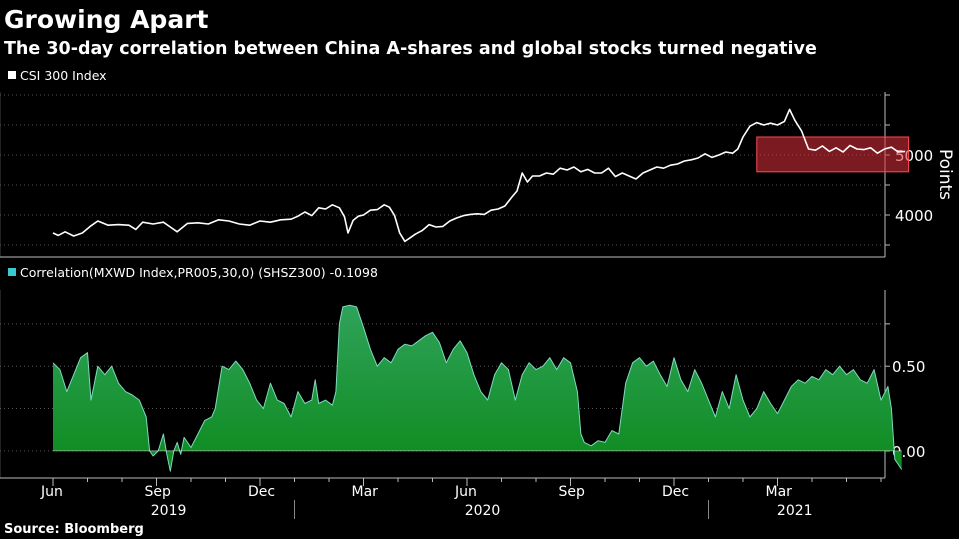 This screenshot has height=539, width=959. I want to click on highlight-box, so click(833, 154).